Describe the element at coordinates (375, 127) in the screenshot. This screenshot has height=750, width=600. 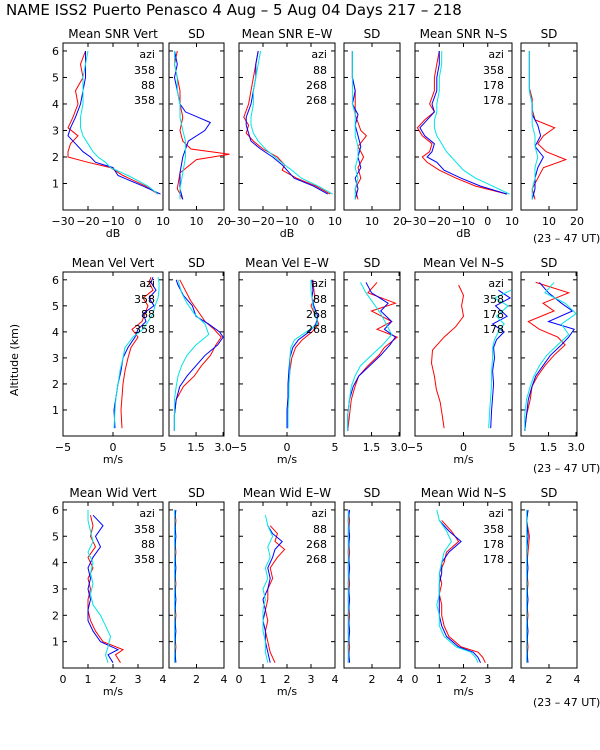
I see `chart-panel-4: 10 20 SD` at that location.